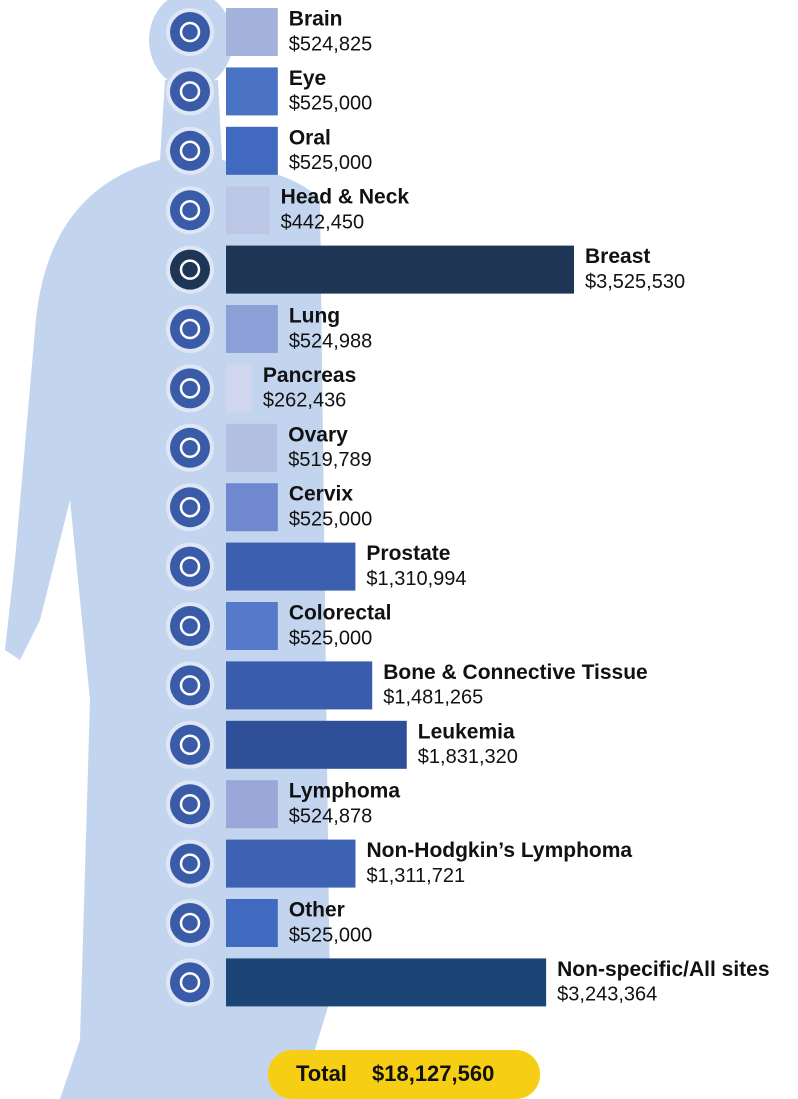 The height and width of the screenshot is (1099, 798). I want to click on category-label: Brain, so click(316, 19).